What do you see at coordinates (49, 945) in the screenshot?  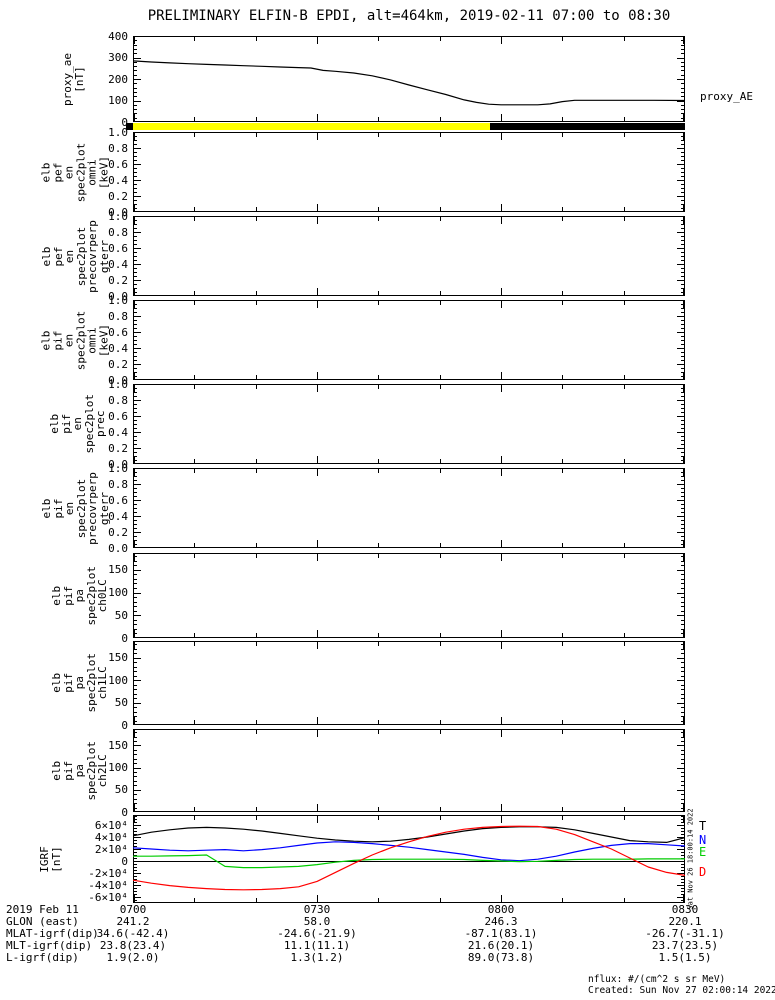 I see `footer-row-label-3: MLT-igrf(dip)` at bounding box center [49, 945].